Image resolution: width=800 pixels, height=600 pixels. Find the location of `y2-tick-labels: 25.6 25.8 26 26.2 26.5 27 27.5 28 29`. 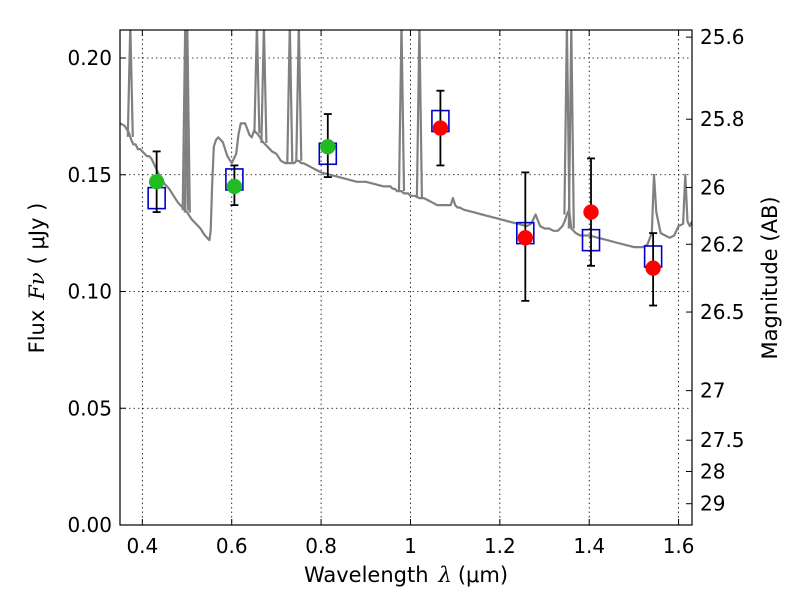

y2-tick-labels: 25.6 25.8 26 26.2 26.5 27 27.5 28 29 is located at coordinates (722, 270).